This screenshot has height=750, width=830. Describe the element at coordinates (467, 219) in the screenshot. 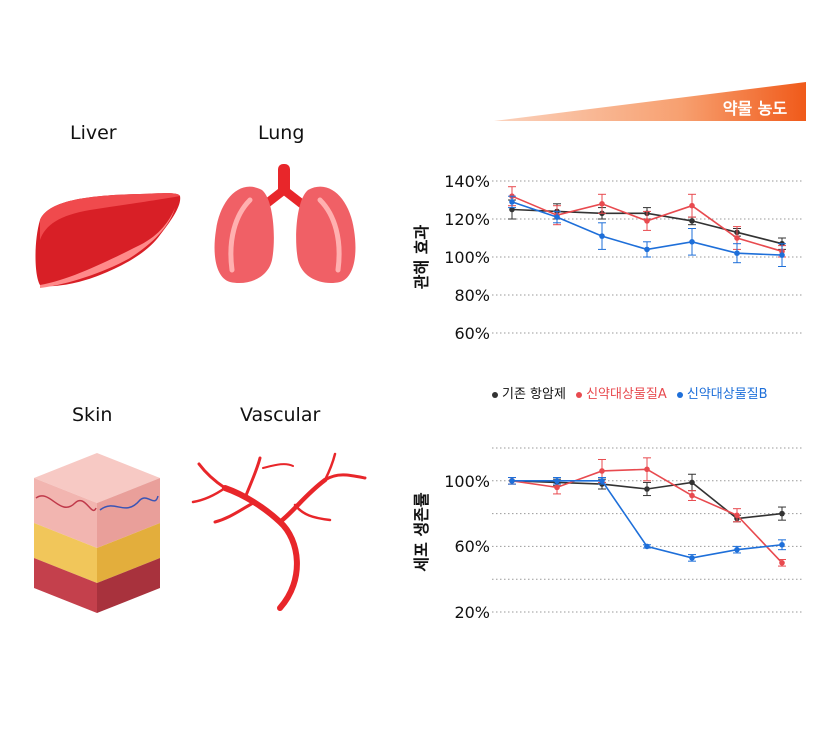

I see `chart1-tick-label: 120%` at that location.